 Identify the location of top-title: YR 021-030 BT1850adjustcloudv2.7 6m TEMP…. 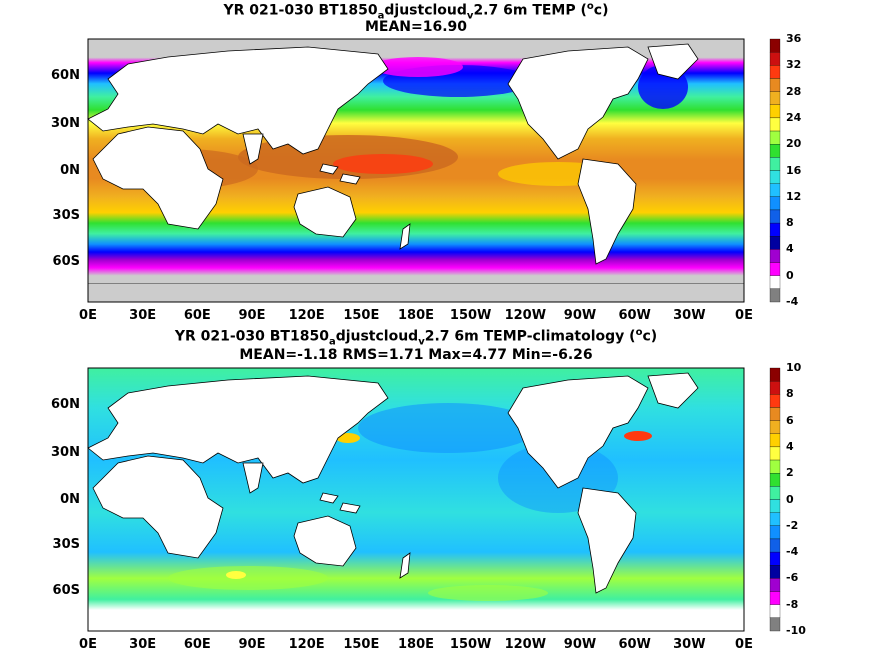
(416, 11).